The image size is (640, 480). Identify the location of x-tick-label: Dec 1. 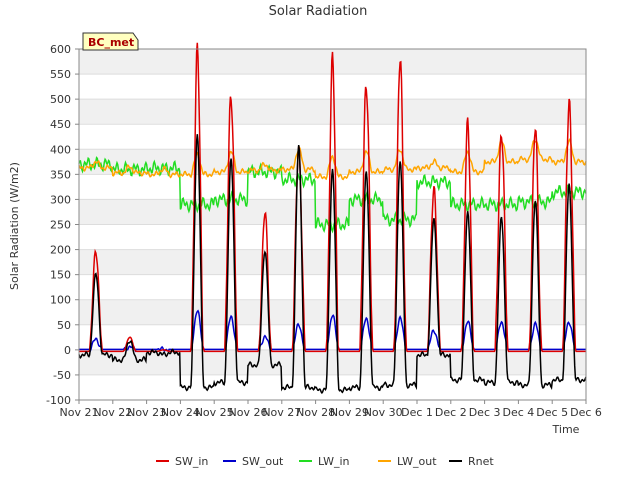
(417, 412).